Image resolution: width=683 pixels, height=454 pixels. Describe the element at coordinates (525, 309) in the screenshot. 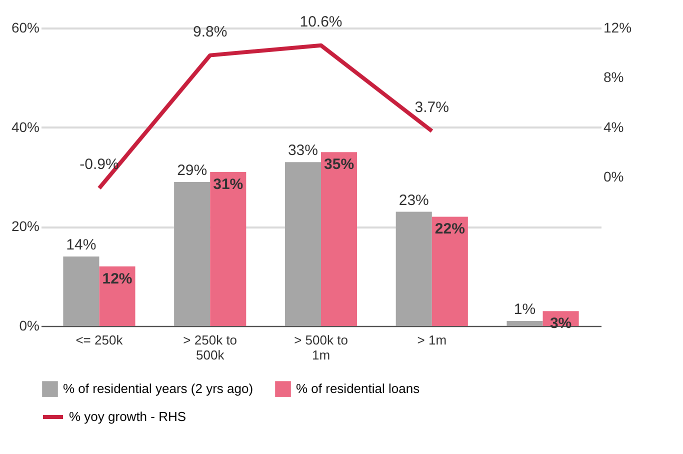

I see `data-label: 1%` at that location.